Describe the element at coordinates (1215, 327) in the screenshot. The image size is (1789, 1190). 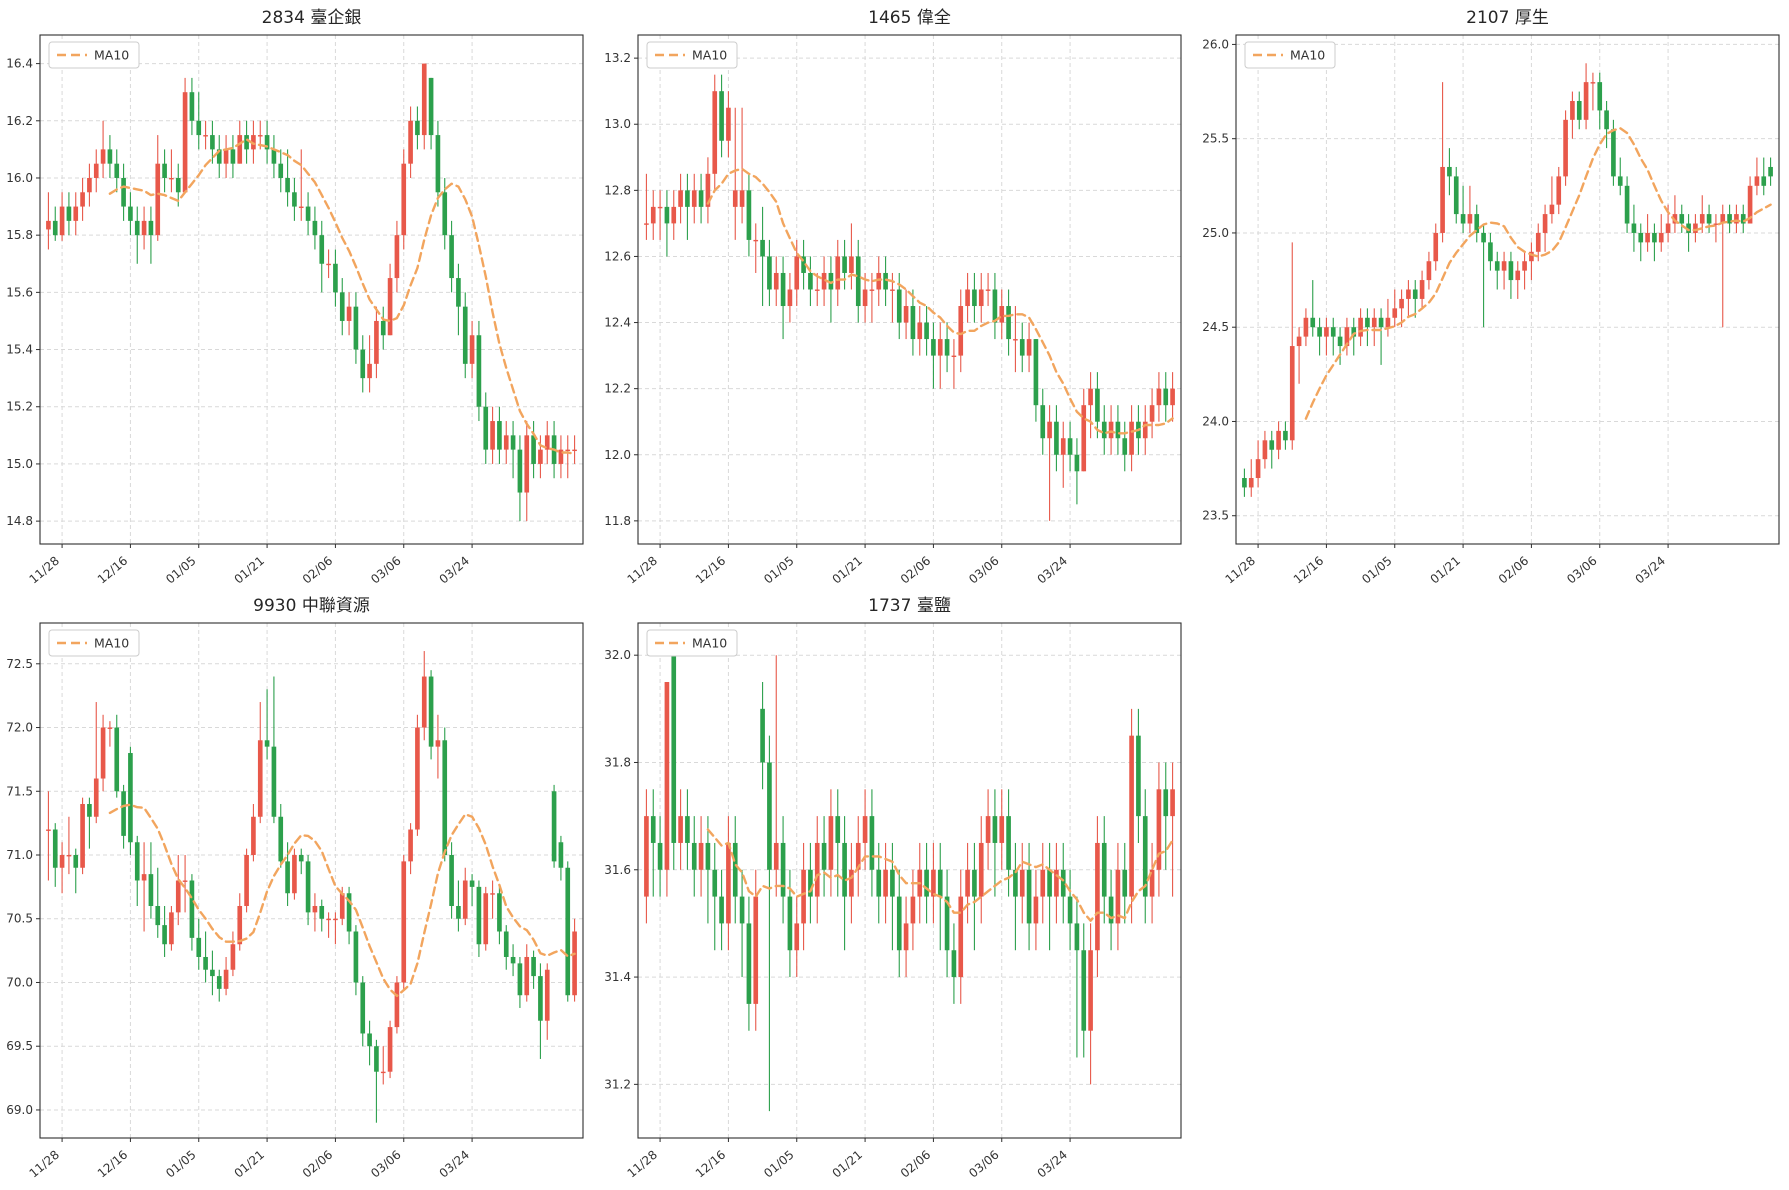
I see `y-tick-label: 24.5` at that location.